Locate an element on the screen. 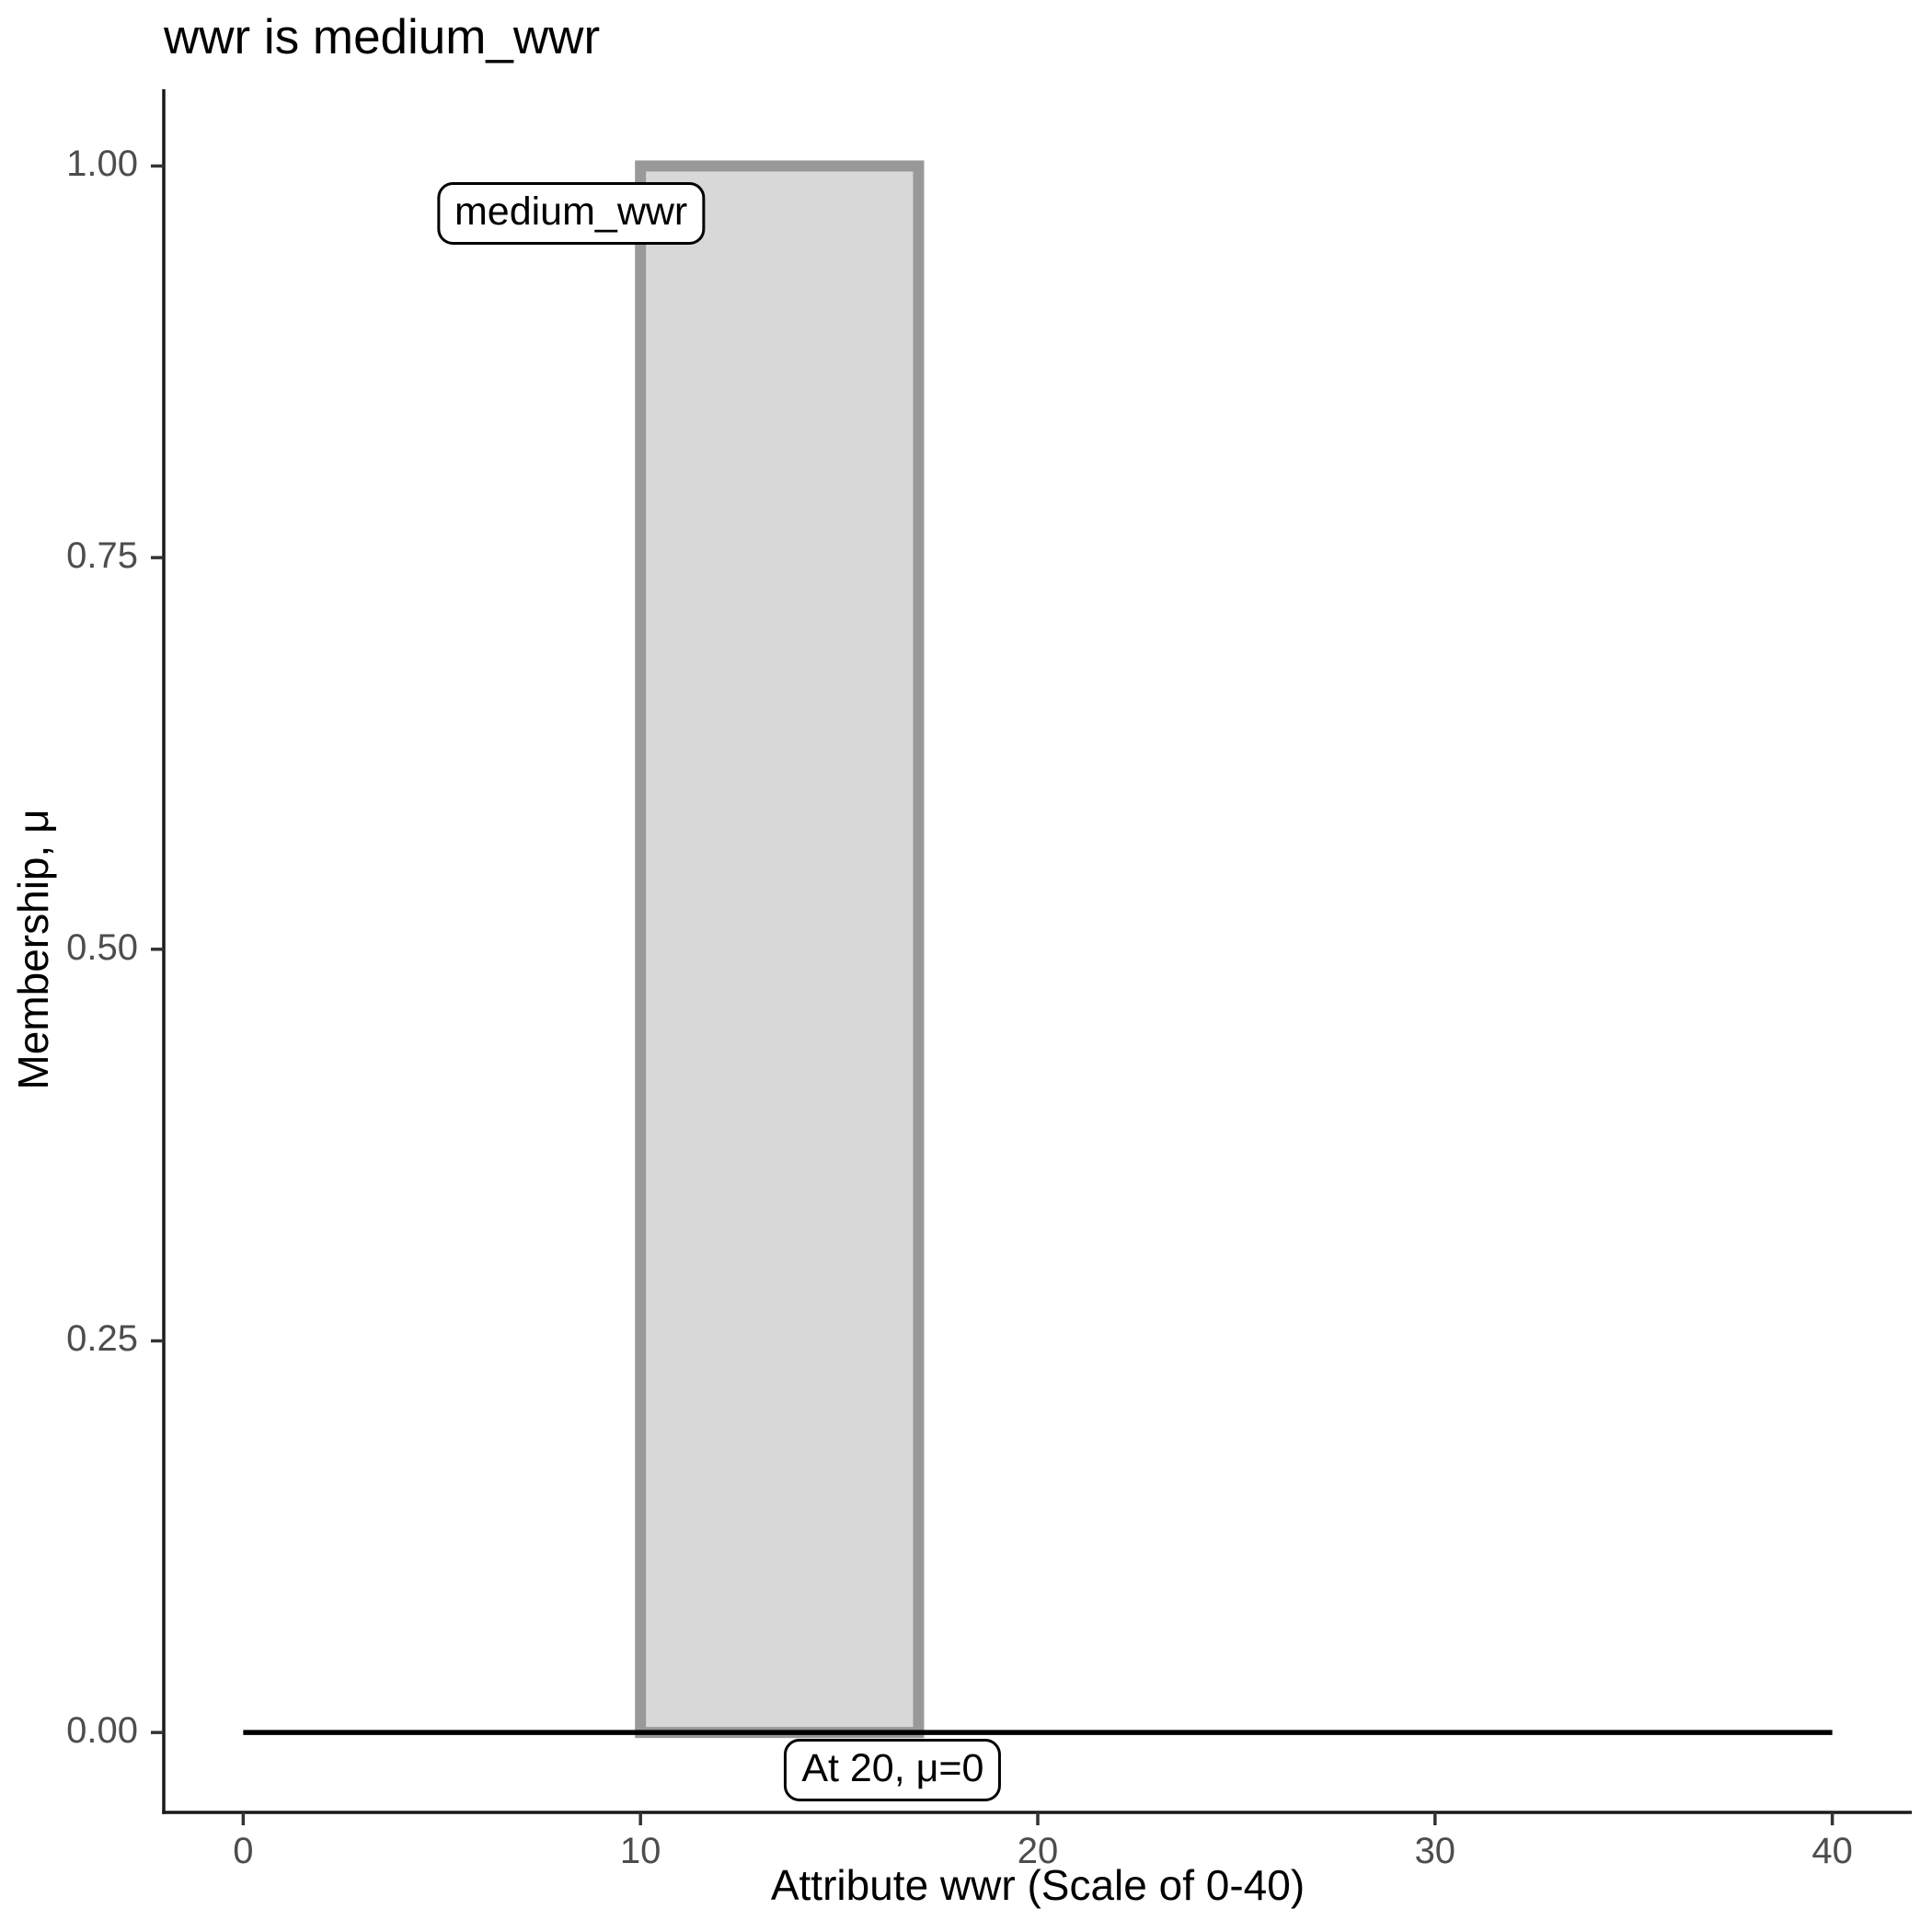 The image size is (1932, 1932). membership-bar-medium_wwr is located at coordinates (780, 949).